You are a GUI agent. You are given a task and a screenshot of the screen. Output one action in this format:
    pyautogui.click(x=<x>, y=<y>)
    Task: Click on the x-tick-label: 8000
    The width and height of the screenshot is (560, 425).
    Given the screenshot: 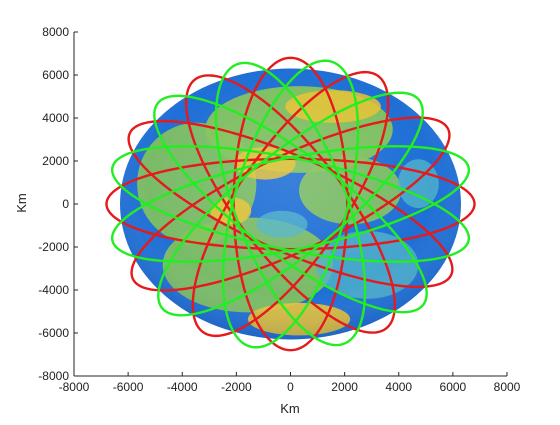 What is the action you would take?
    pyautogui.click(x=507, y=387)
    